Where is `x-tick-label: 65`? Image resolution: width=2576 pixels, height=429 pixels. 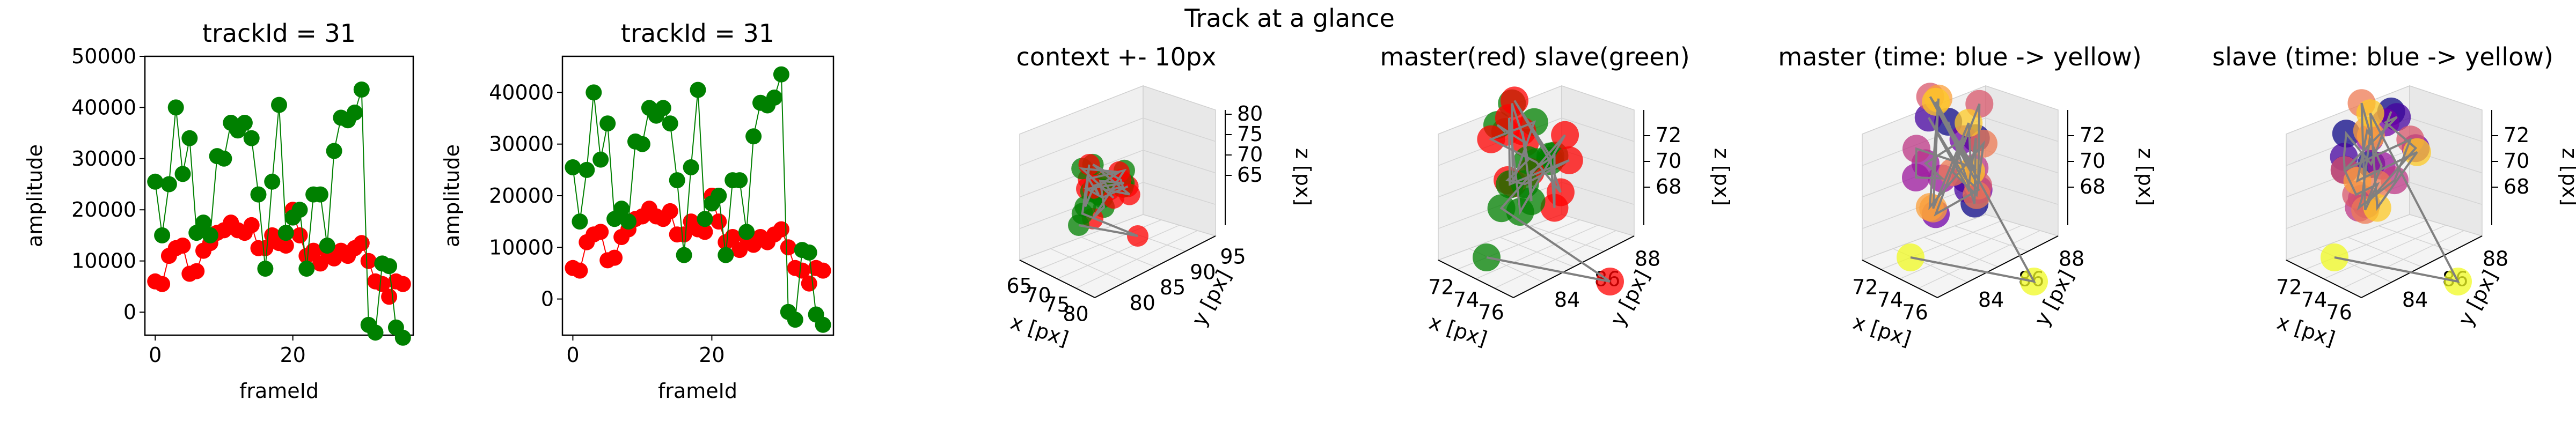
x-tick-label: 65 is located at coordinates (1019, 286).